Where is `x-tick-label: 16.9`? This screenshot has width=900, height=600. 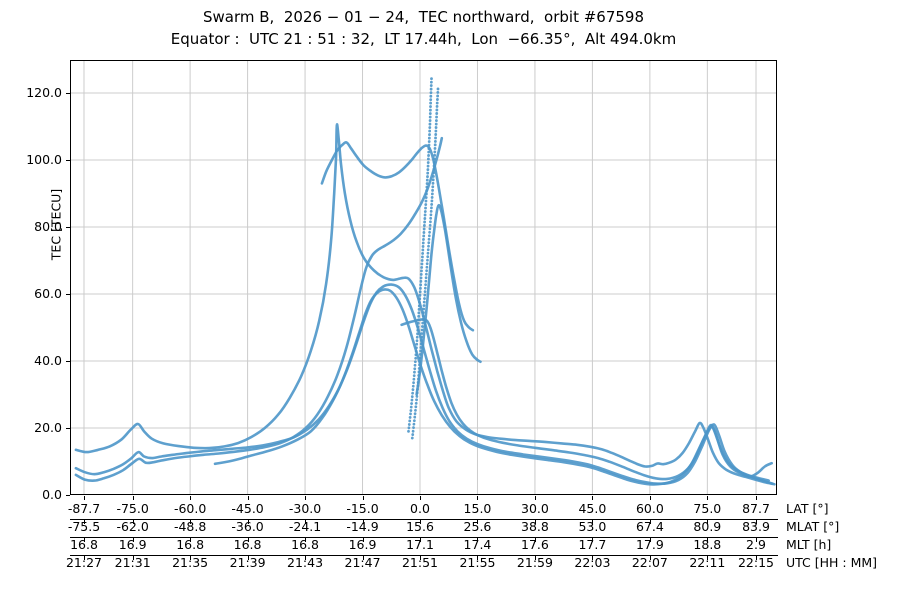 x-tick-label: 16.9 is located at coordinates (362, 544).